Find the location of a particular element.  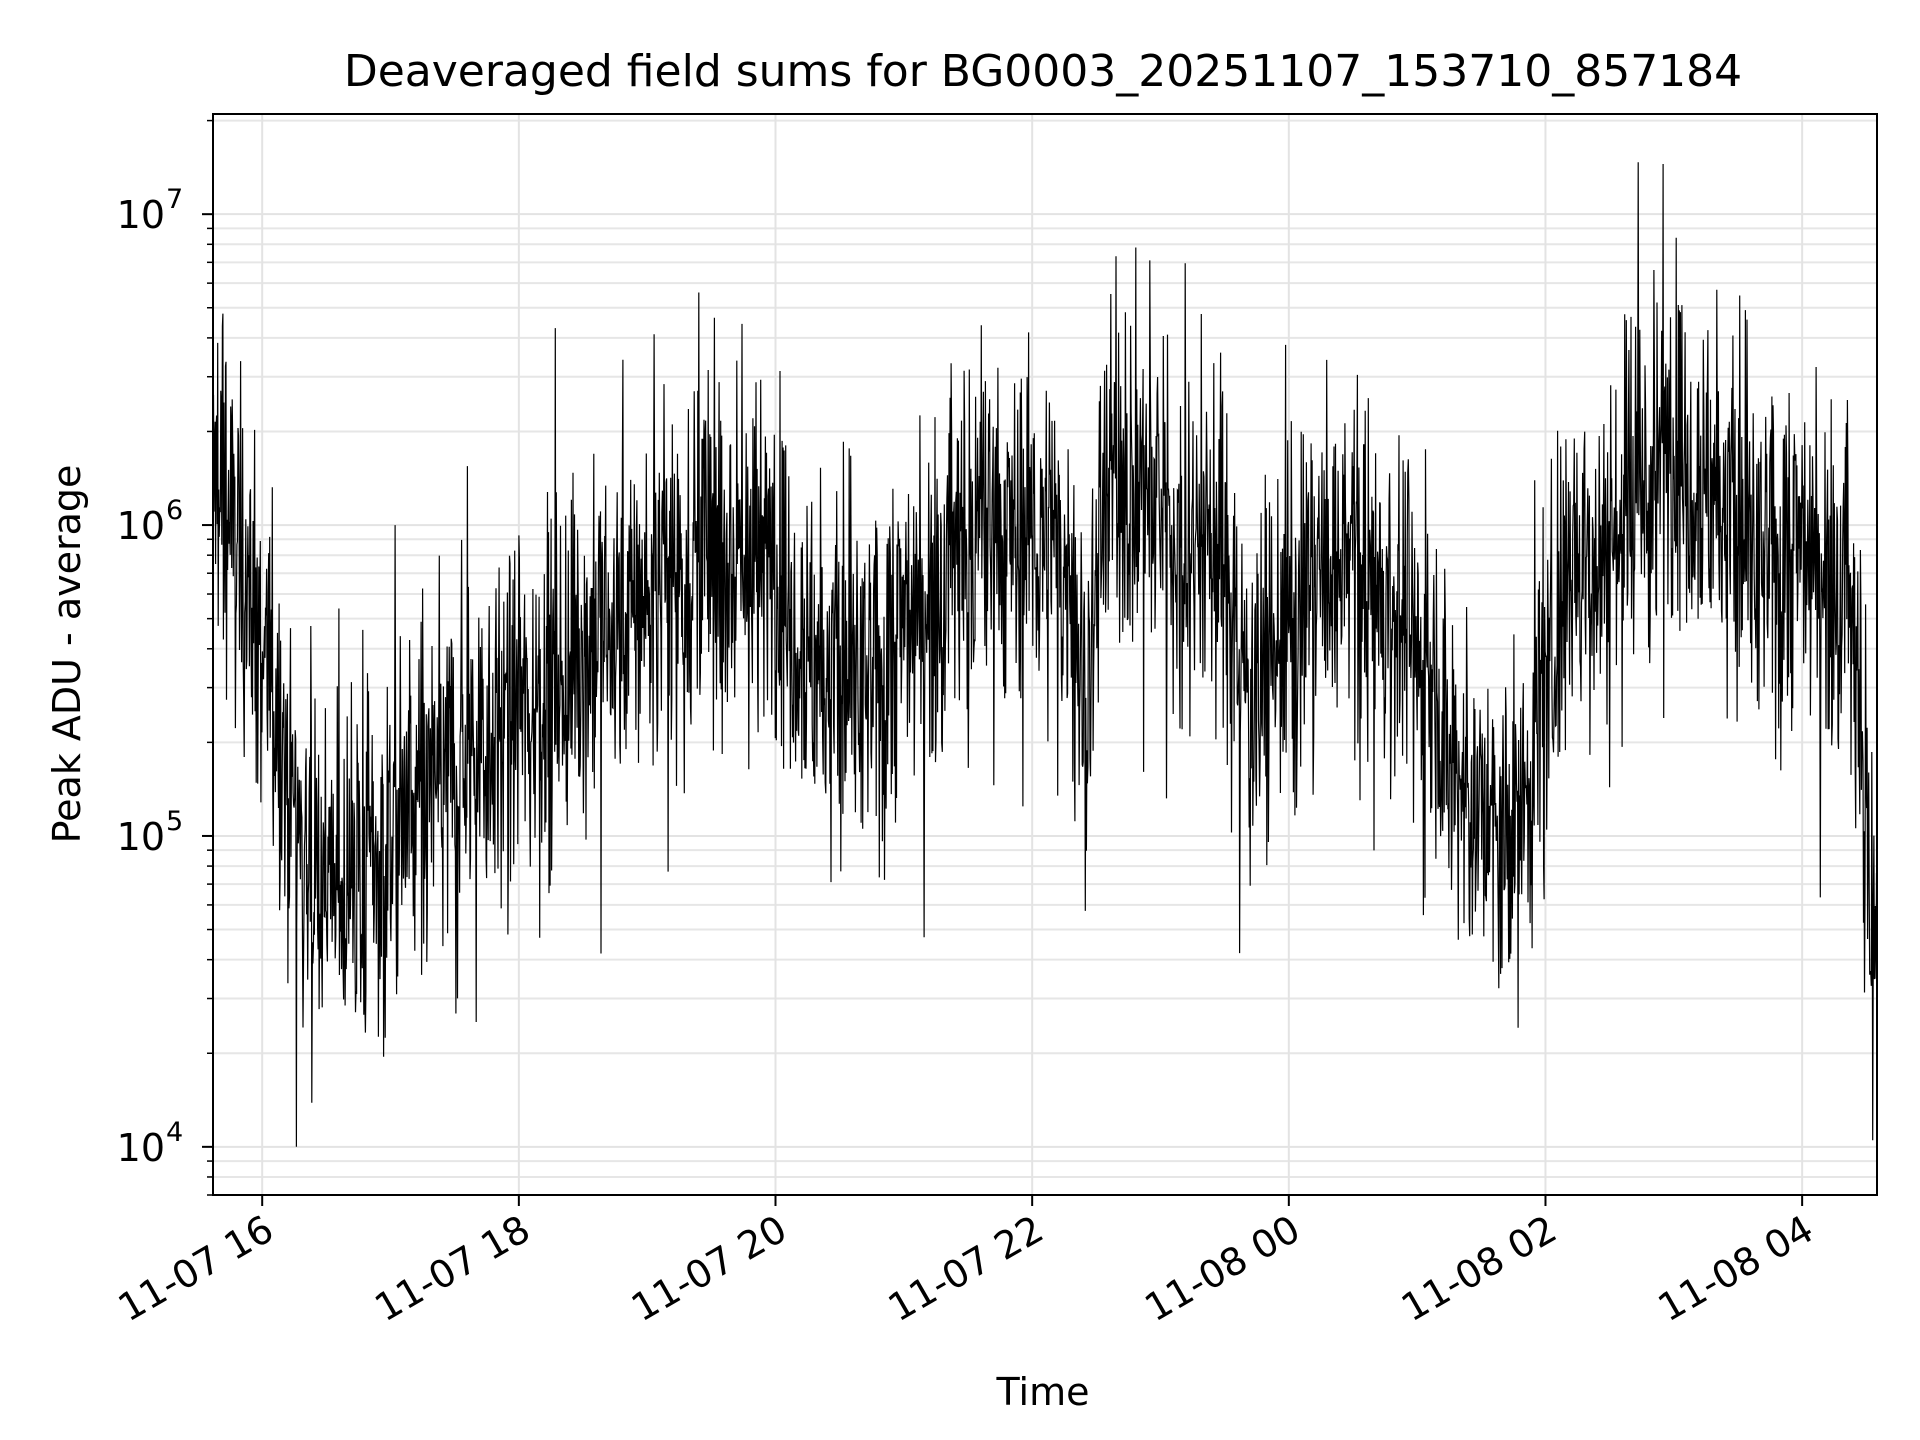

y-tick-exponent: 7 is located at coordinates (174, 199).